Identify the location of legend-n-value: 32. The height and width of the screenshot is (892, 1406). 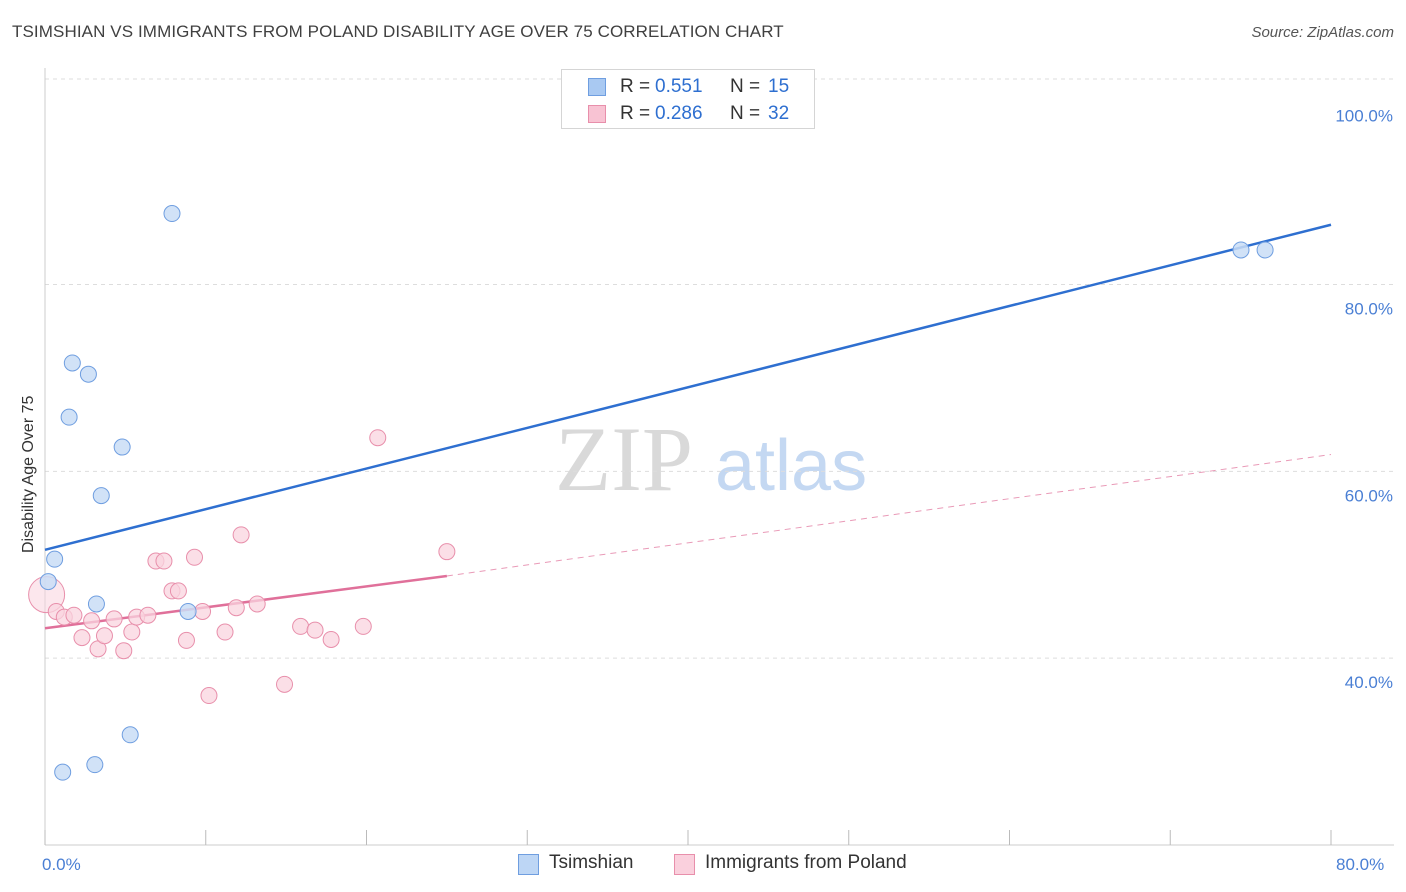
(779, 113).